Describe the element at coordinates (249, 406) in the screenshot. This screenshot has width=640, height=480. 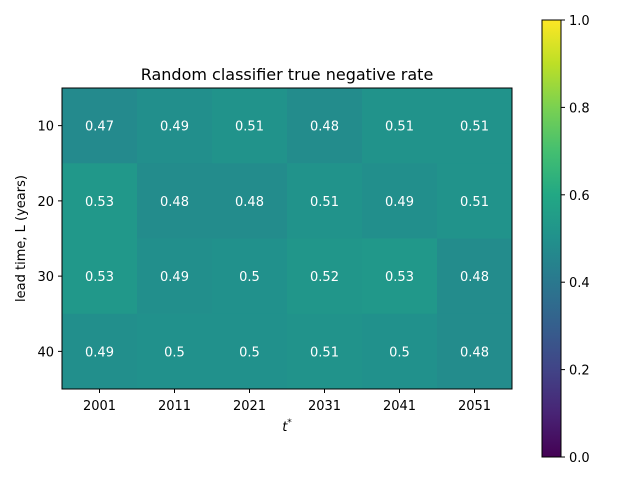
I see `x-tick-label: 2021` at that location.